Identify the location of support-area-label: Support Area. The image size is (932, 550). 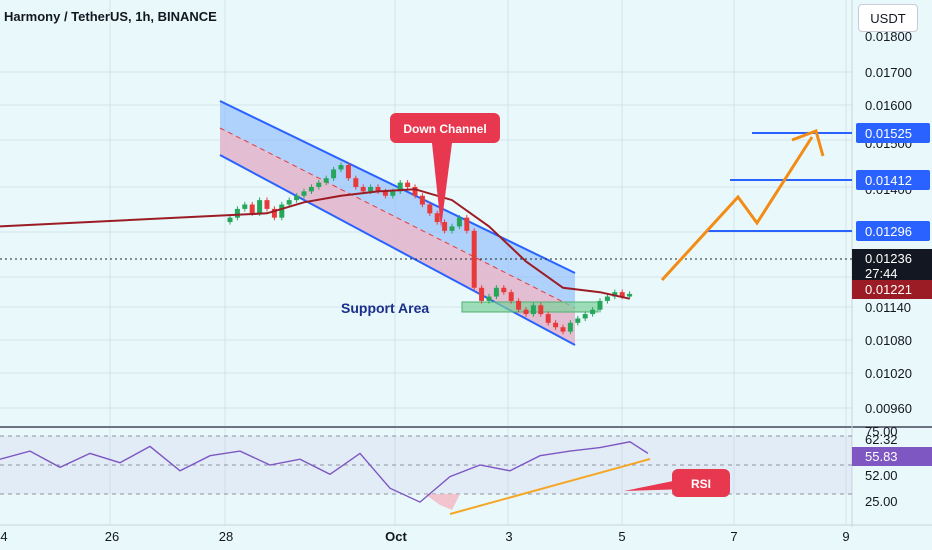
(385, 308).